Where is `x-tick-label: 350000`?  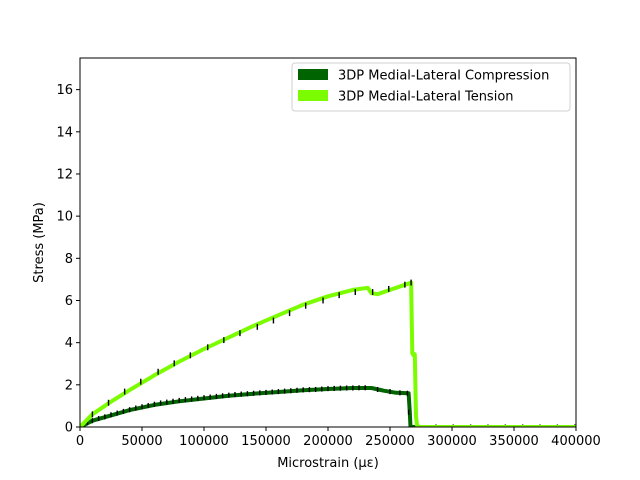 x-tick-label: 350000 is located at coordinates (514, 441).